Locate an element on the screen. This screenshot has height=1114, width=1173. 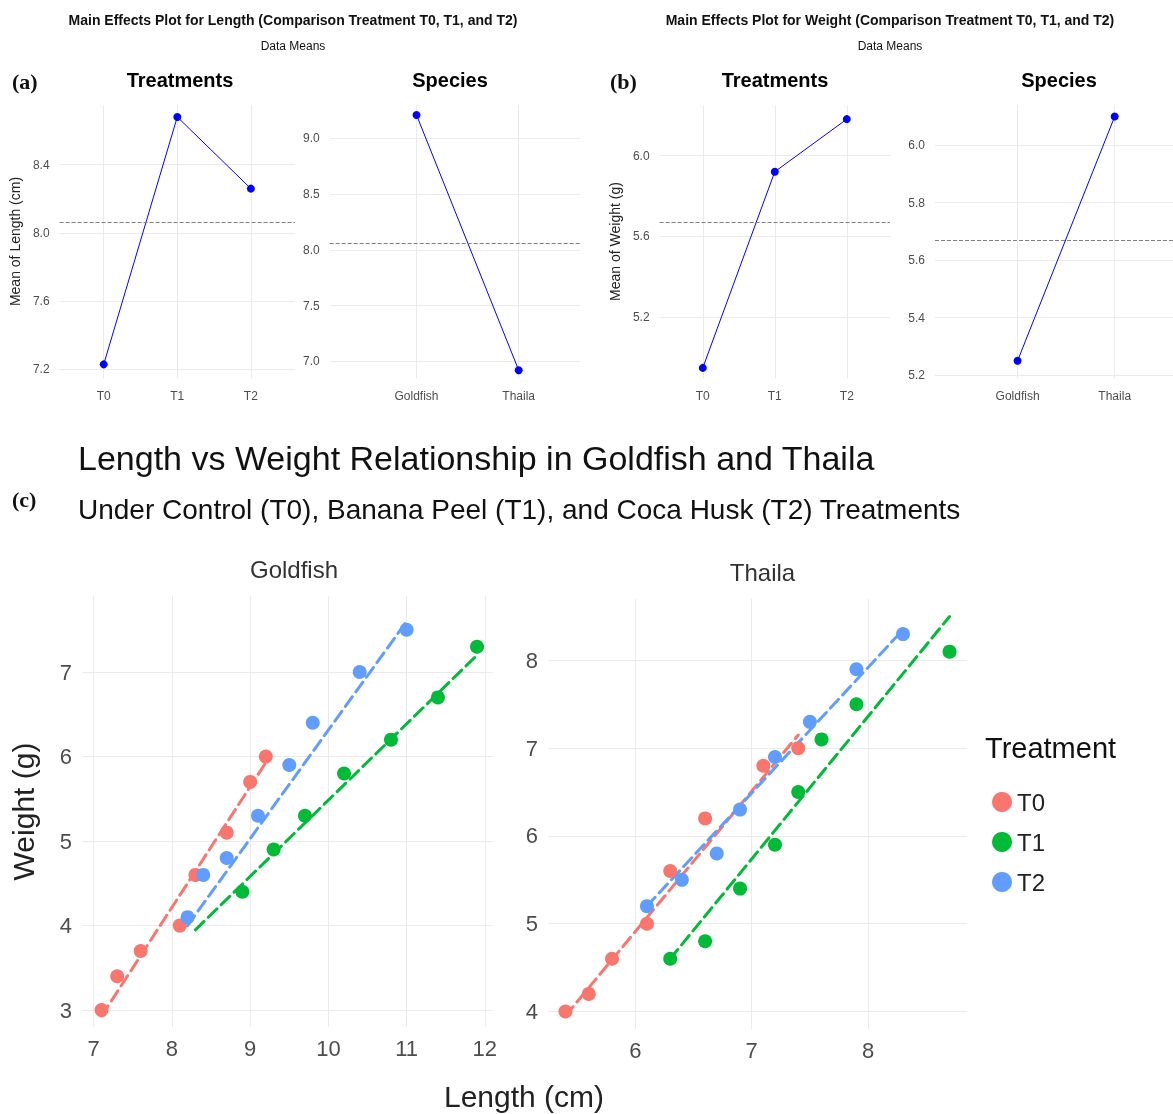
text: Length vs Weight Relationship in Goldfish and Thaila is located at coordinates (476, 458).